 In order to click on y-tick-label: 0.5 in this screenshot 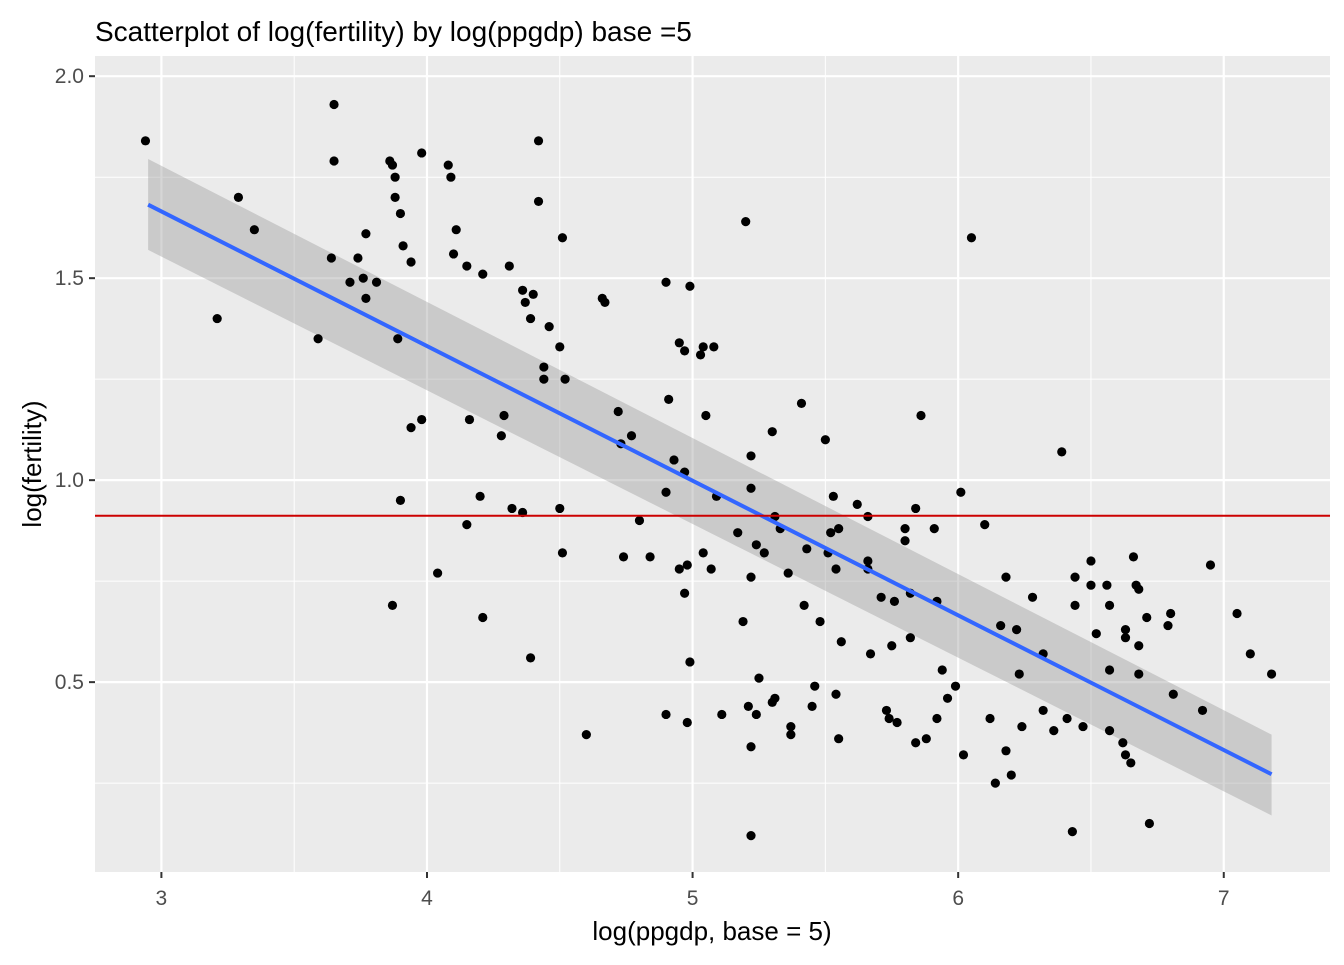, I will do `click(69, 682)`.